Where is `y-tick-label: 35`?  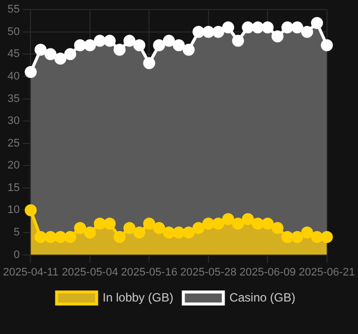 y-tick-label: 35 is located at coordinates (13, 98).